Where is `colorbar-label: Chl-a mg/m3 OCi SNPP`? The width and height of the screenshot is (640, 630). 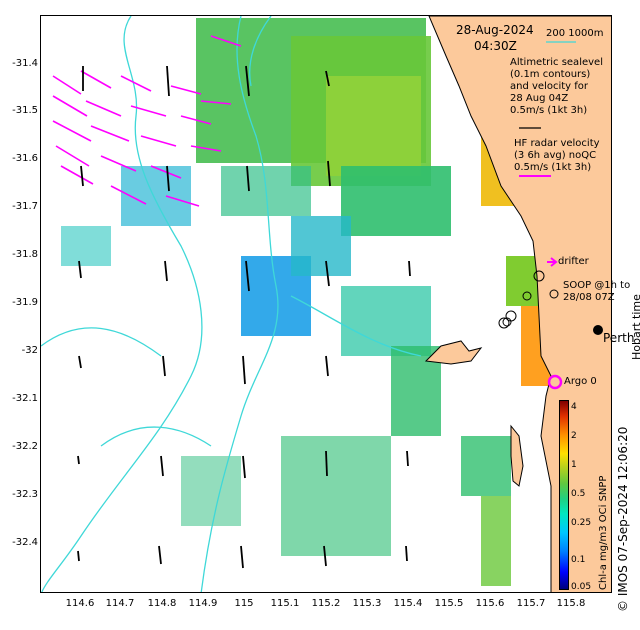 colorbar-label: Chl-a mg/m3 OCi SNPP is located at coordinates (603, 532).